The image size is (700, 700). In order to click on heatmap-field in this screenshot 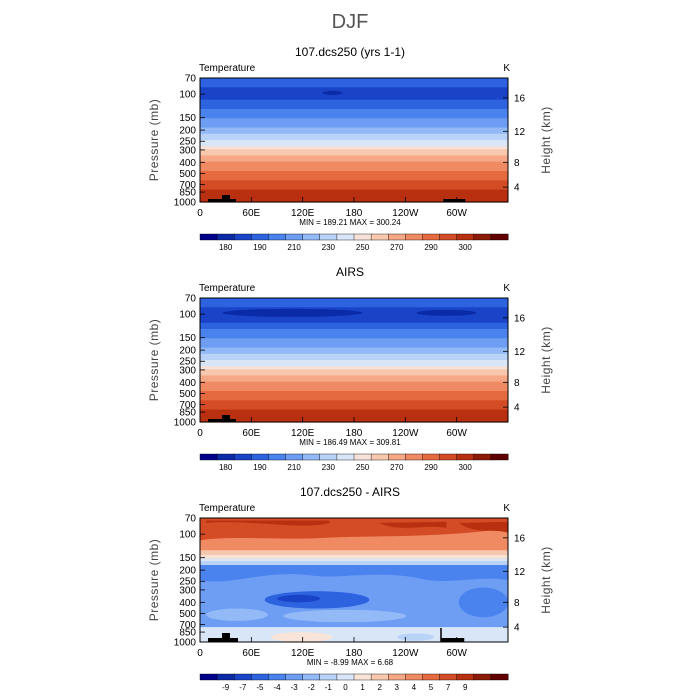, I will do `click(354, 140)`.